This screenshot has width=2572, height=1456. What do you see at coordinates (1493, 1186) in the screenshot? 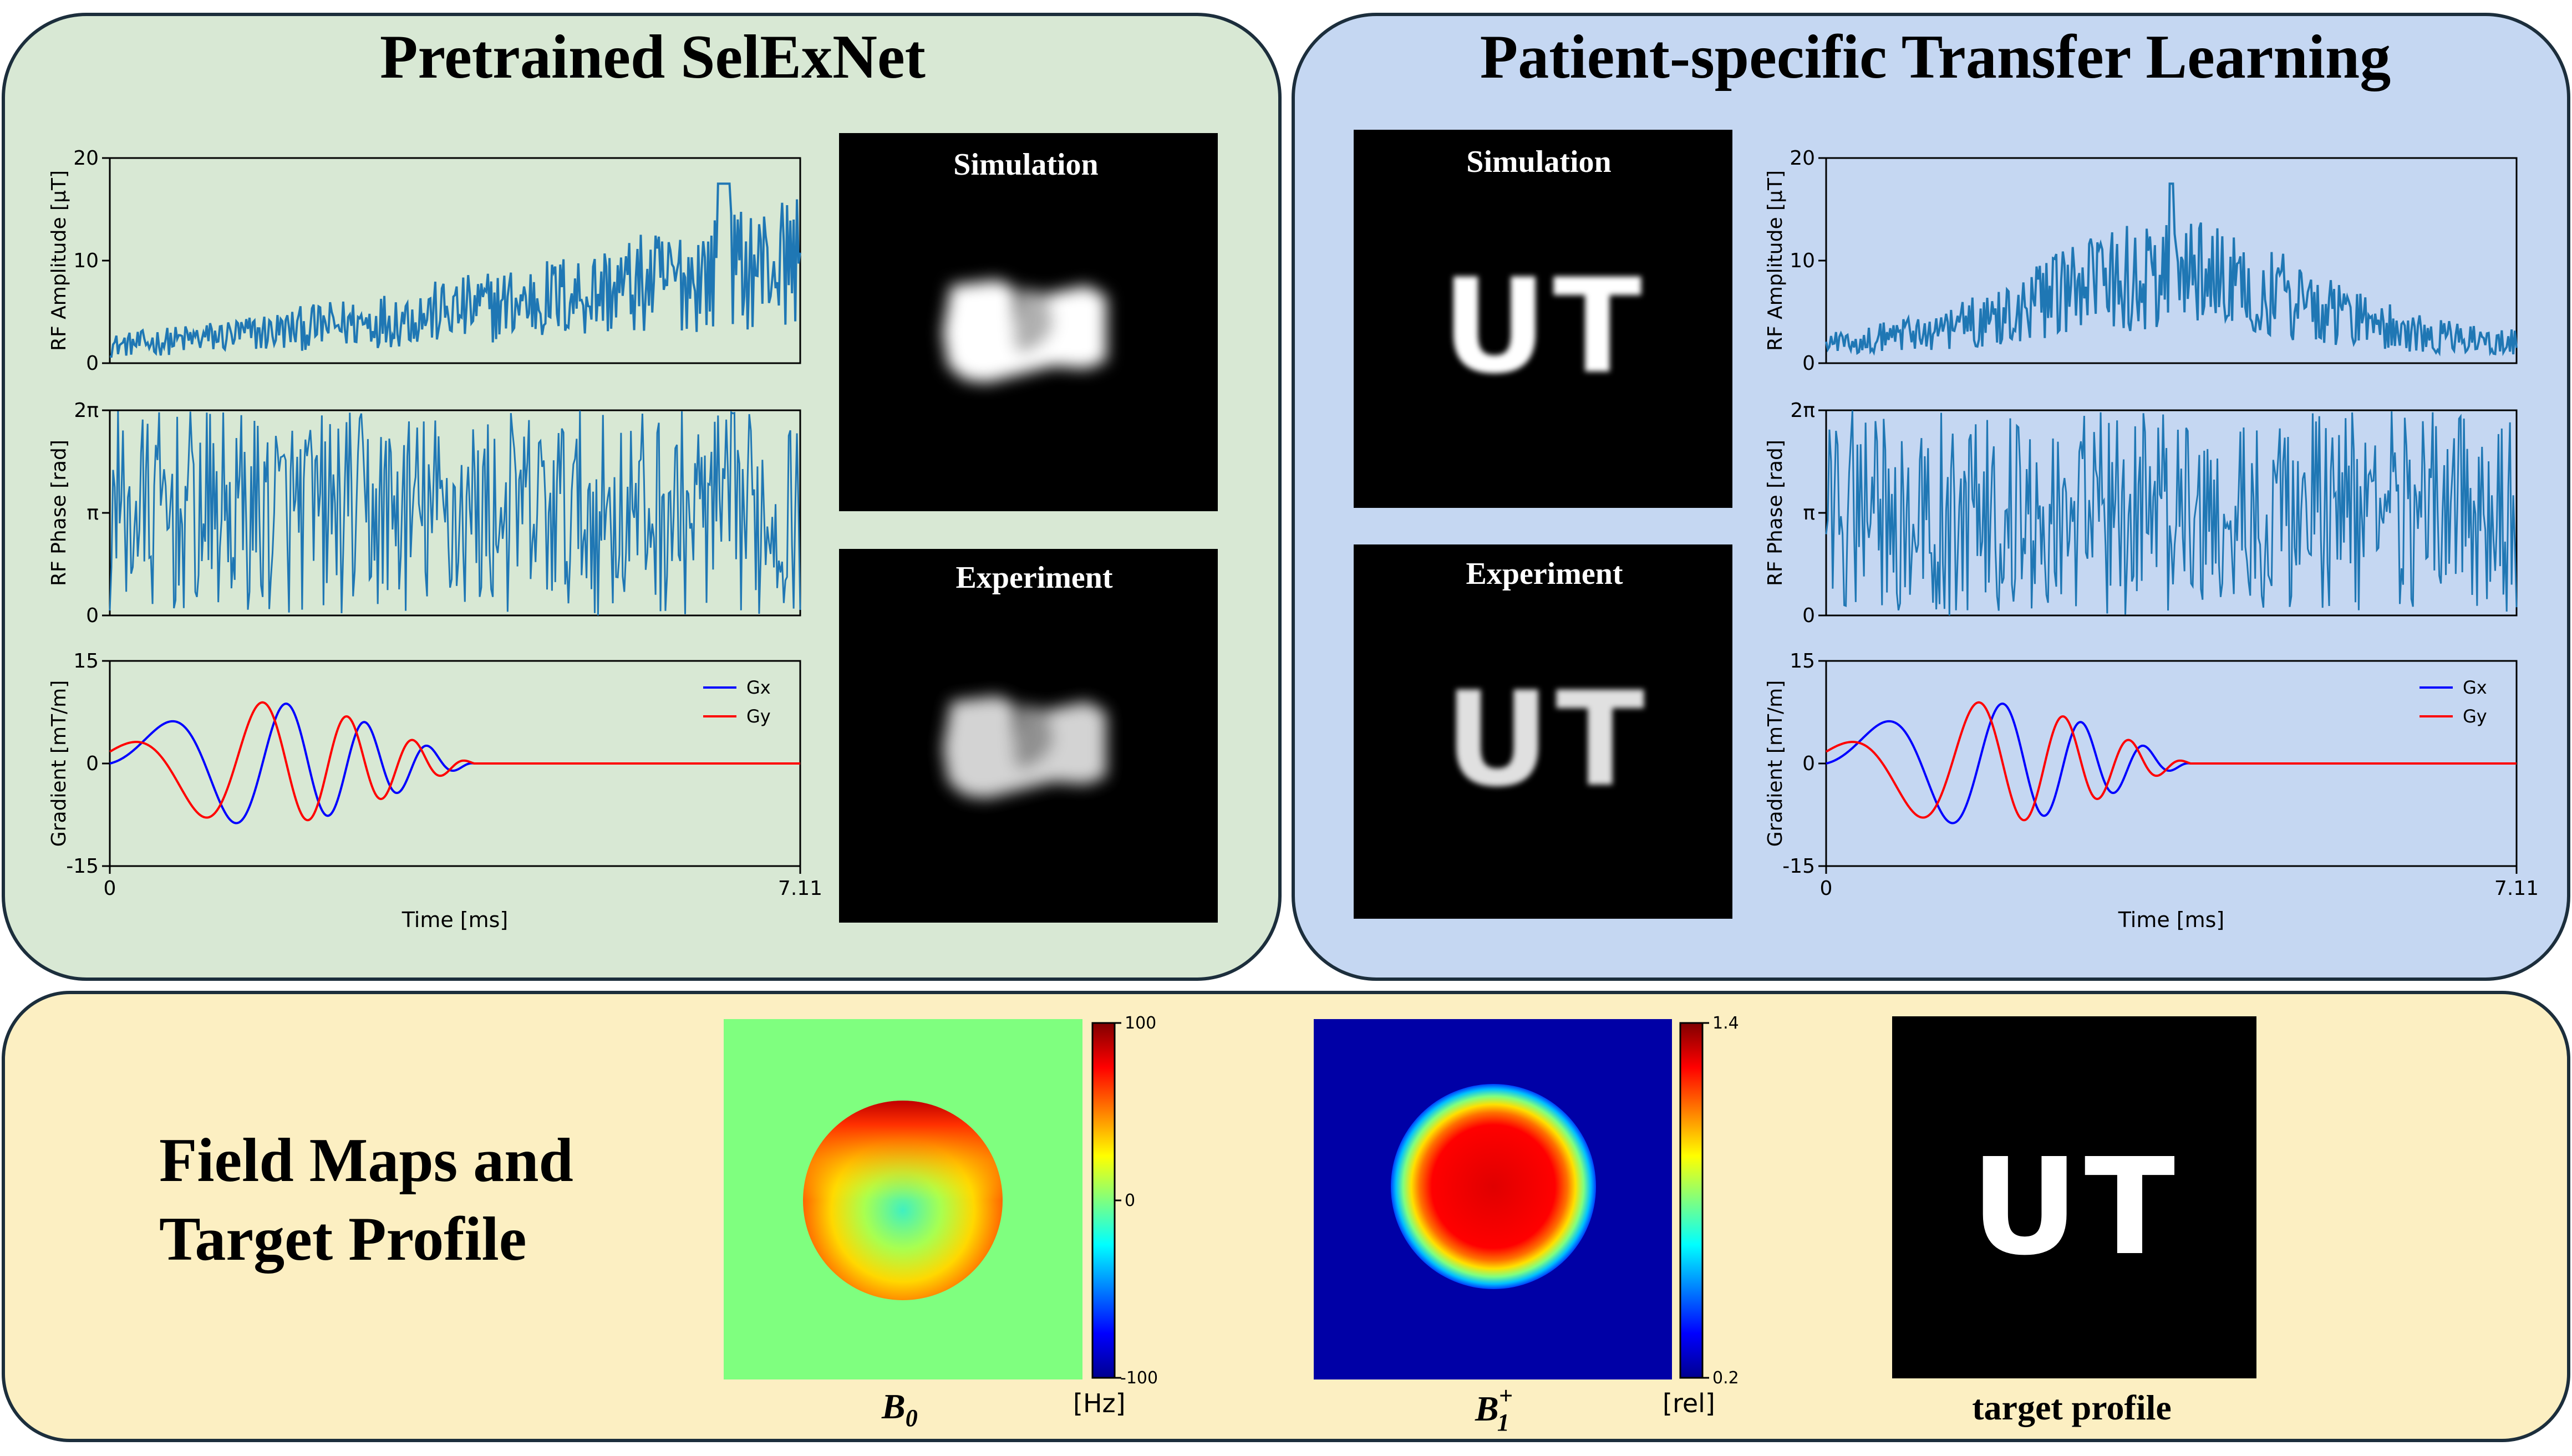
I see `b1-disk` at bounding box center [1493, 1186].